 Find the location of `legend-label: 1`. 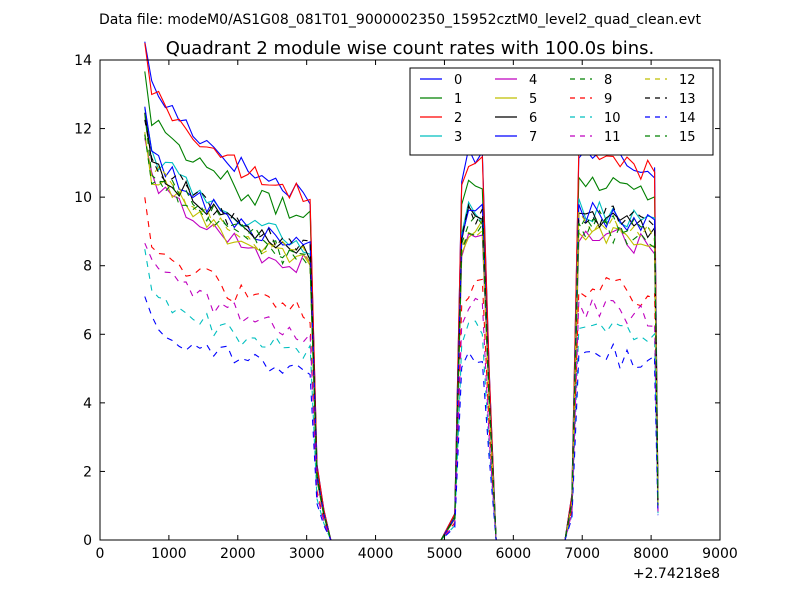

legend-label: 1 is located at coordinates (458, 99).